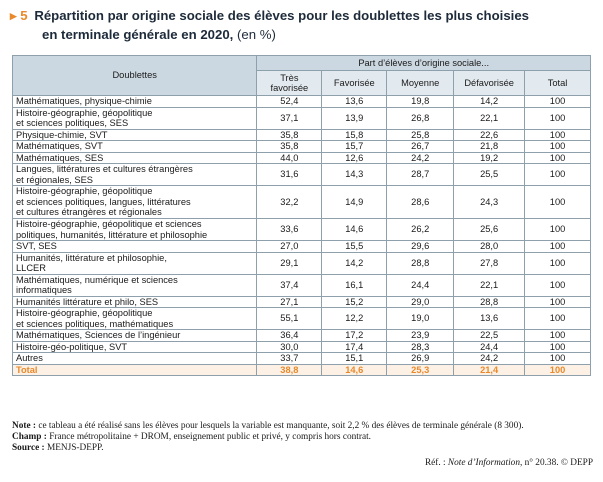  I want to click on value-cell: 27,8, so click(489, 263).